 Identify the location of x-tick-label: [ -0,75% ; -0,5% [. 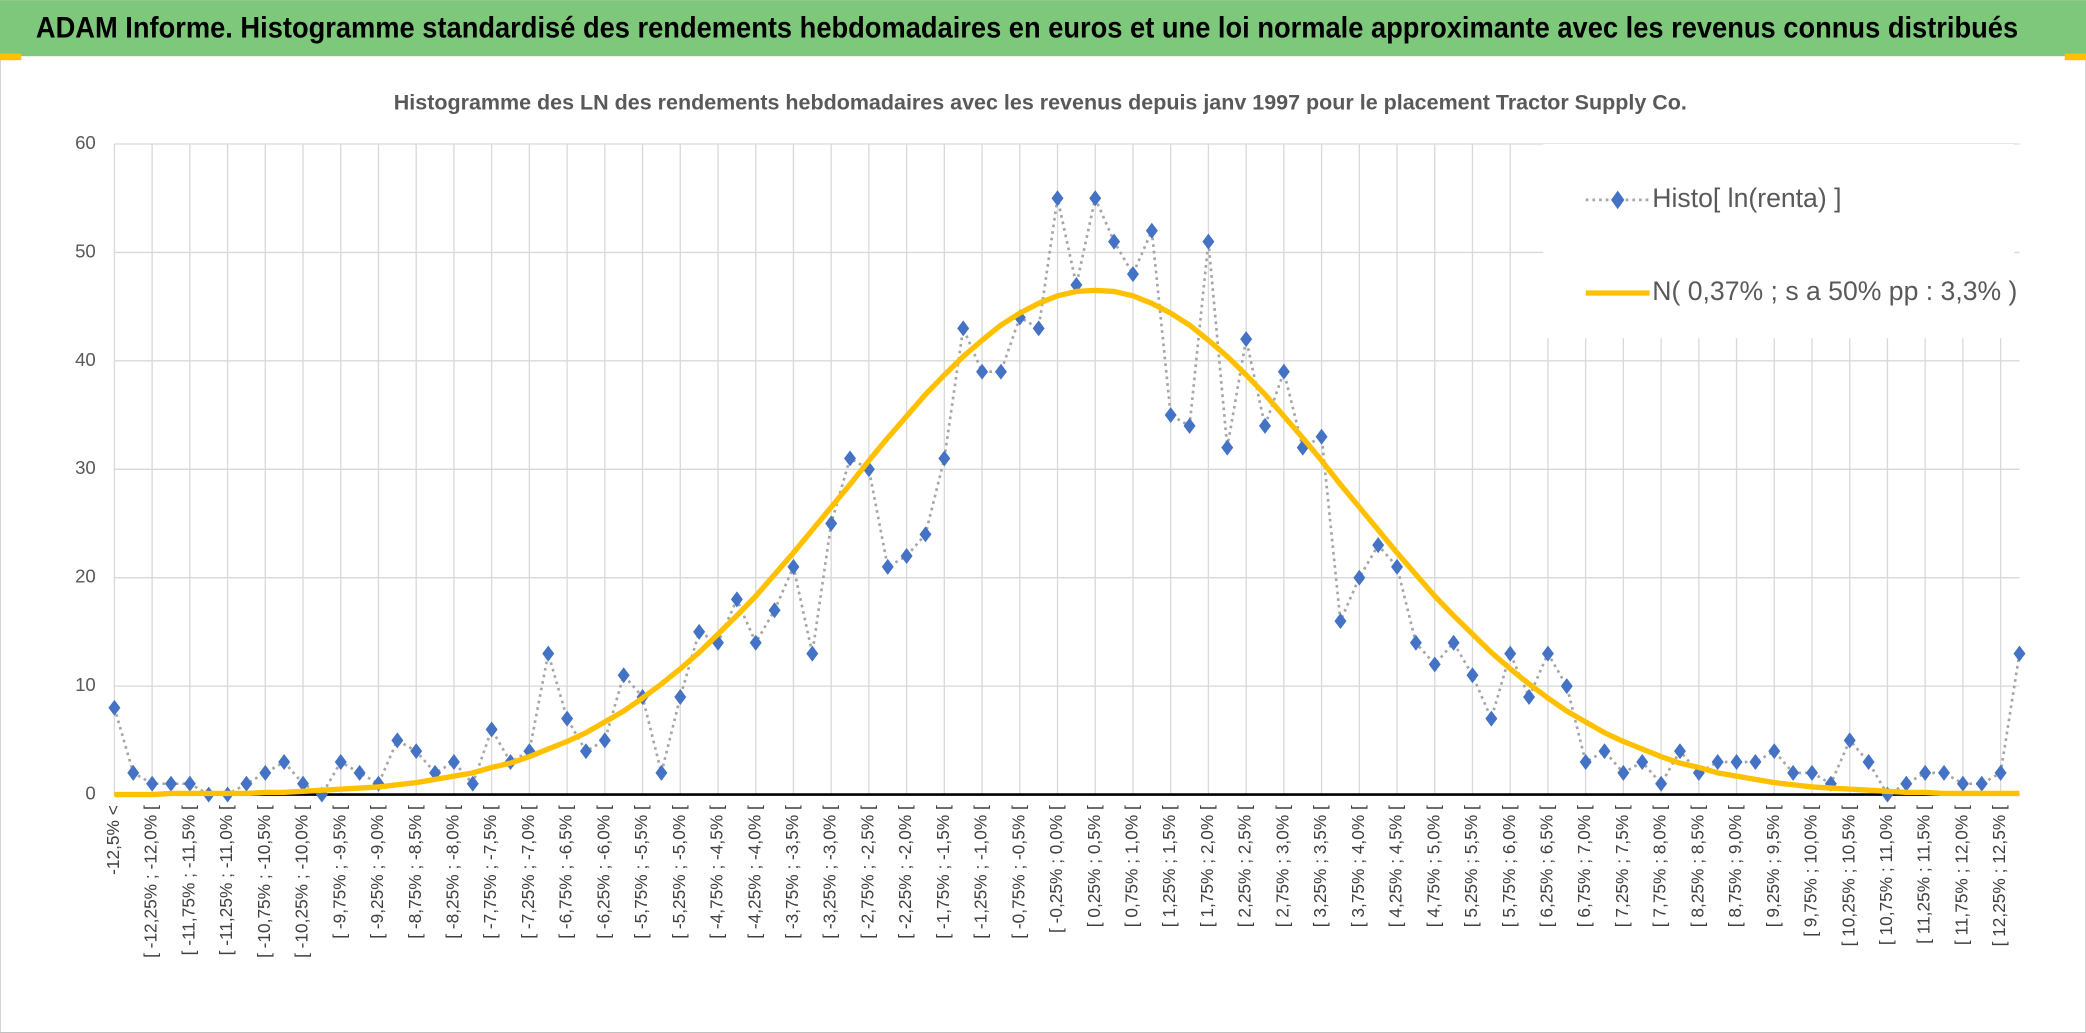
(1018, 872).